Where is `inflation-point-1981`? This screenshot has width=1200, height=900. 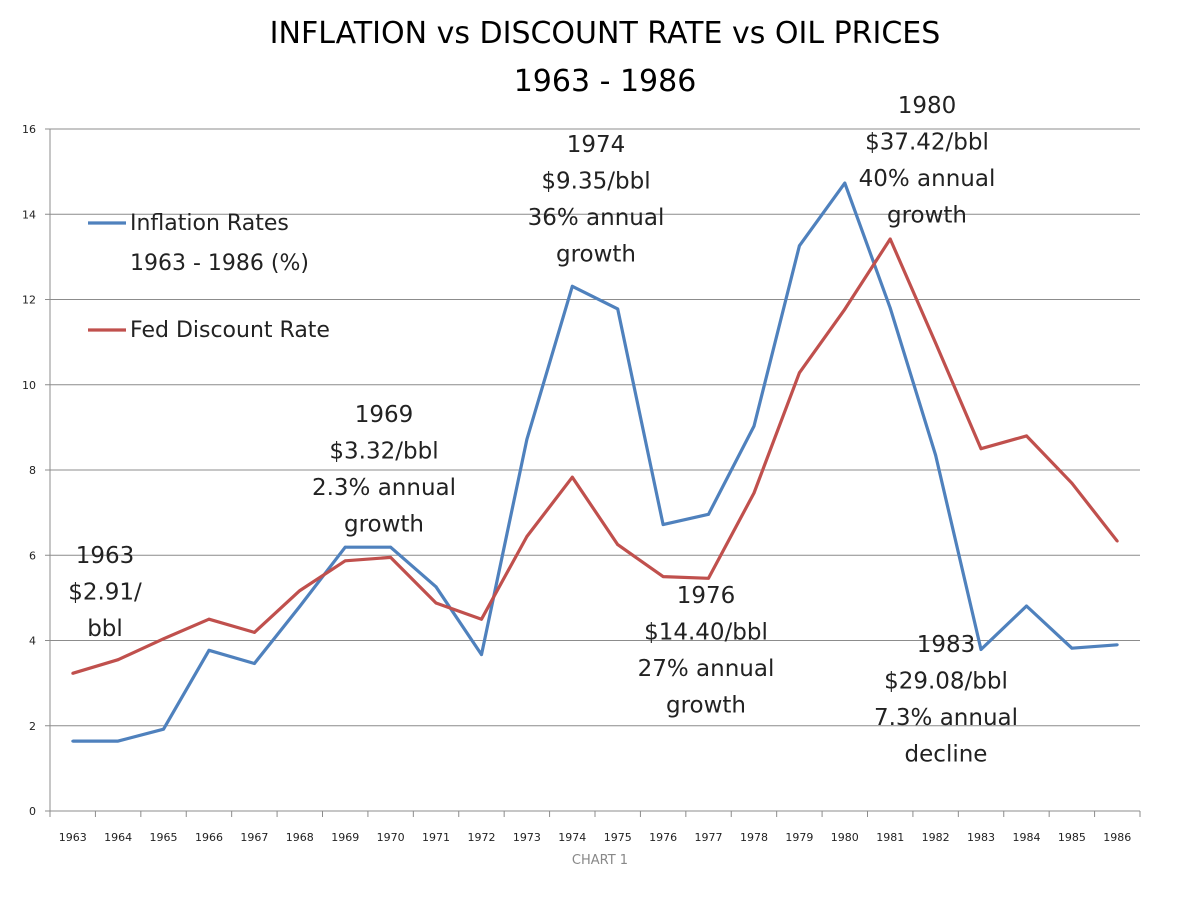 inflation-point-1981 is located at coordinates (890, 308).